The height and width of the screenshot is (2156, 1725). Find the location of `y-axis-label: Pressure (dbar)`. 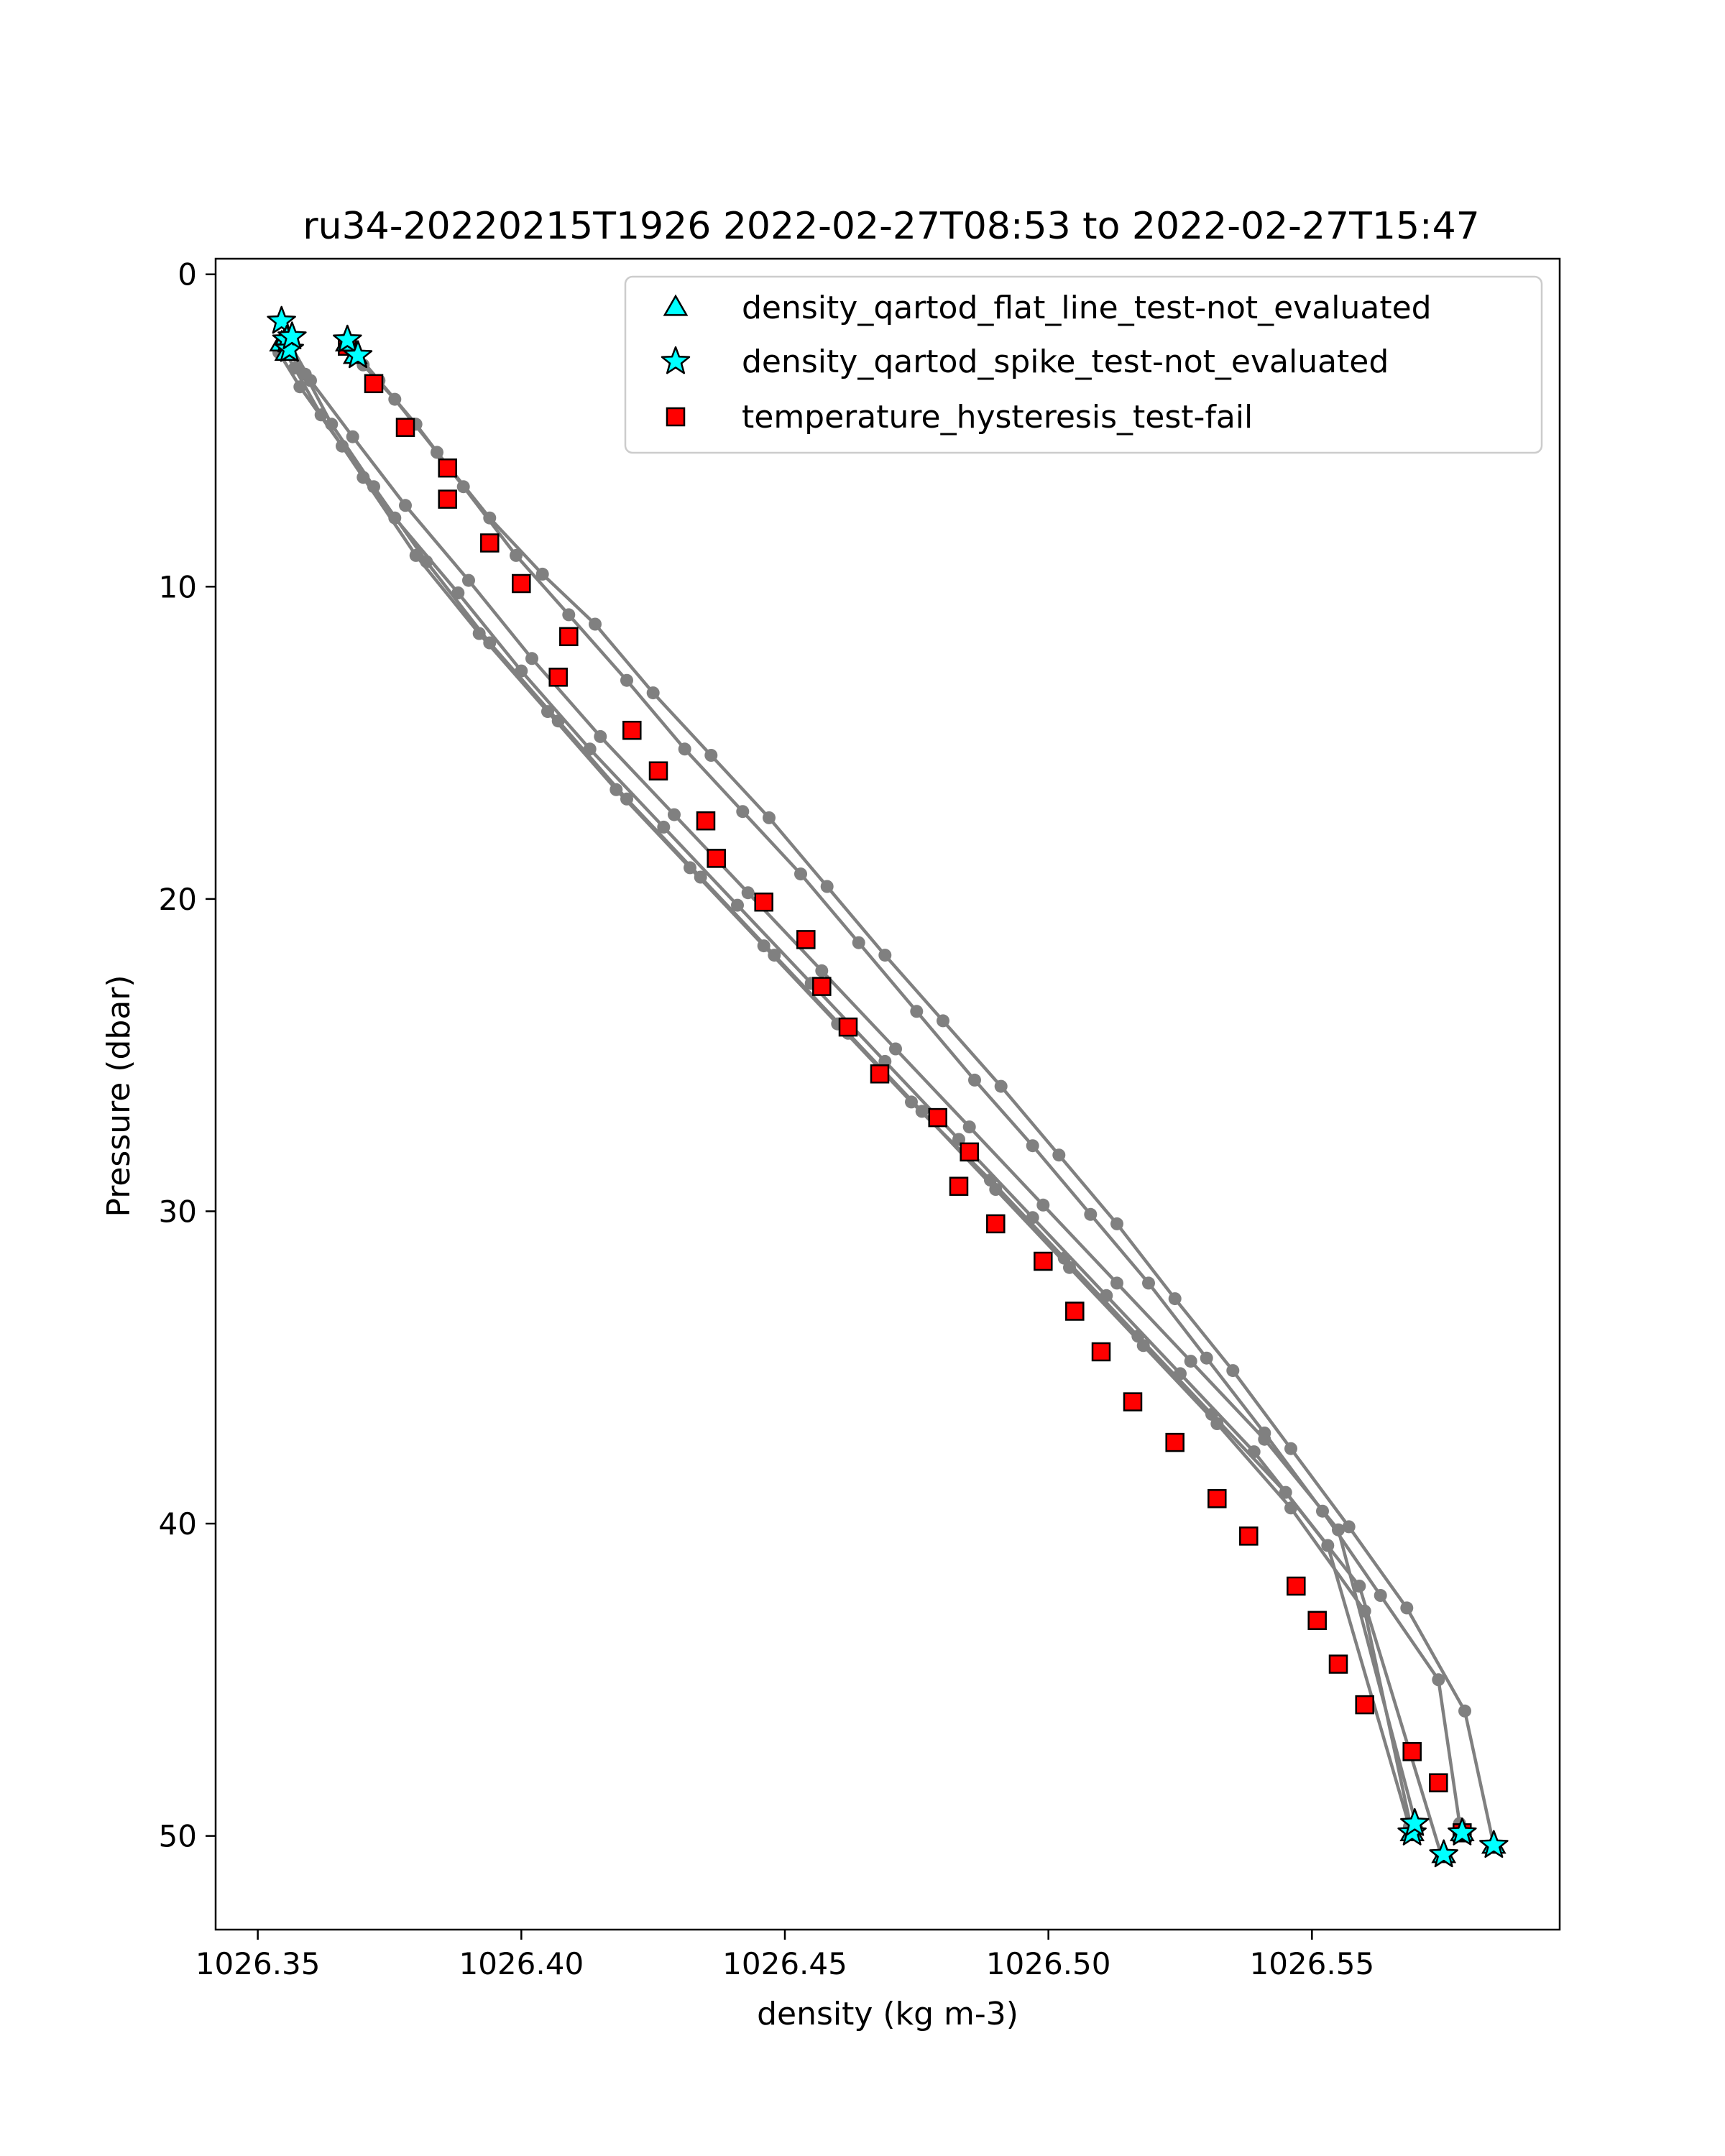

y-axis-label: Pressure (dbar) is located at coordinates (119, 1096).